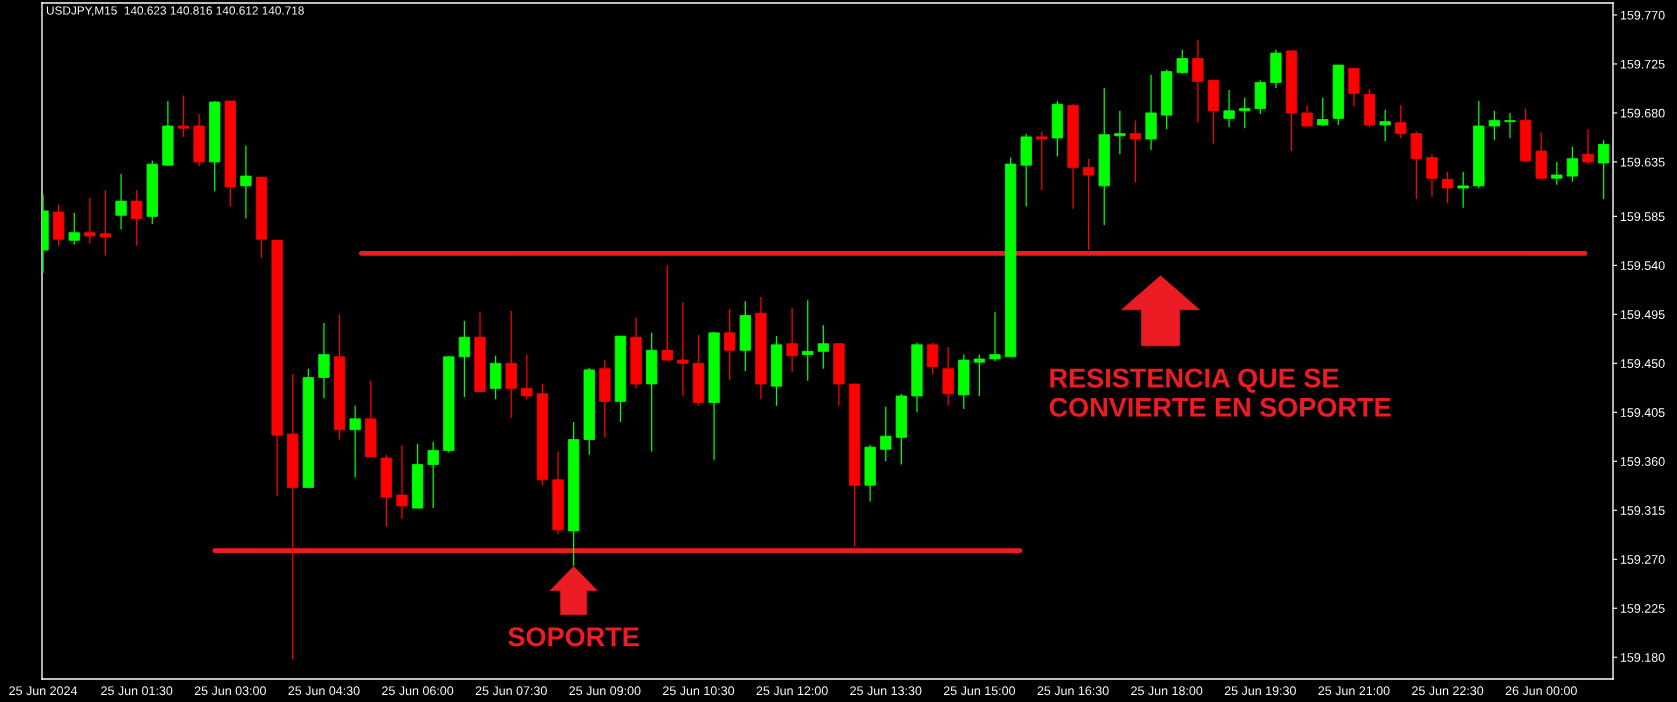 The width and height of the screenshot is (1677, 702). What do you see at coordinates (1642, 461) in the screenshot?
I see `y-tick-label: 159.360` at bounding box center [1642, 461].